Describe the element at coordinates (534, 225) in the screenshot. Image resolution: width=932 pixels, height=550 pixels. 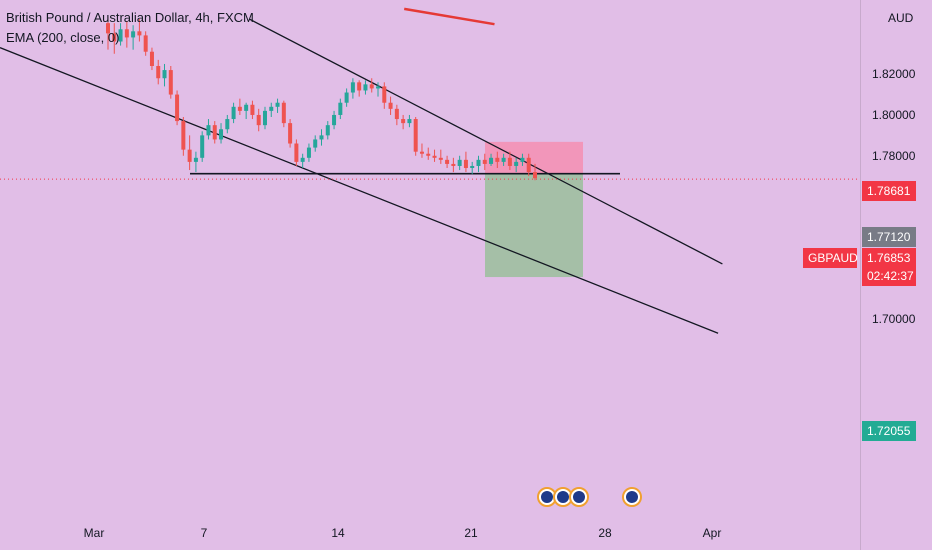
I see `take-profit-zone` at that location.